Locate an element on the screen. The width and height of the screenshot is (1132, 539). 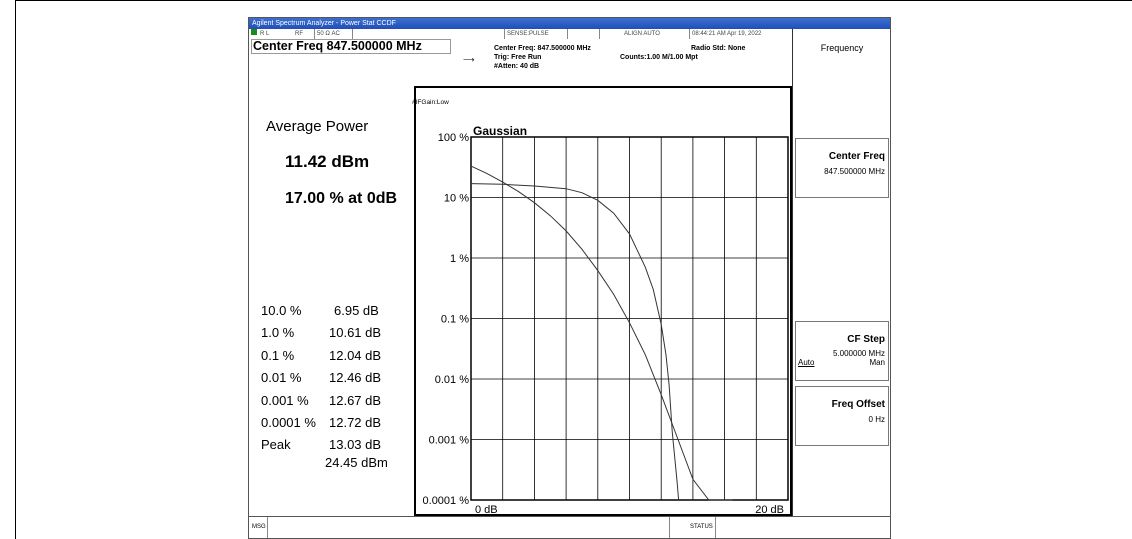
msg-label: MSG is located at coordinates (259, 527).